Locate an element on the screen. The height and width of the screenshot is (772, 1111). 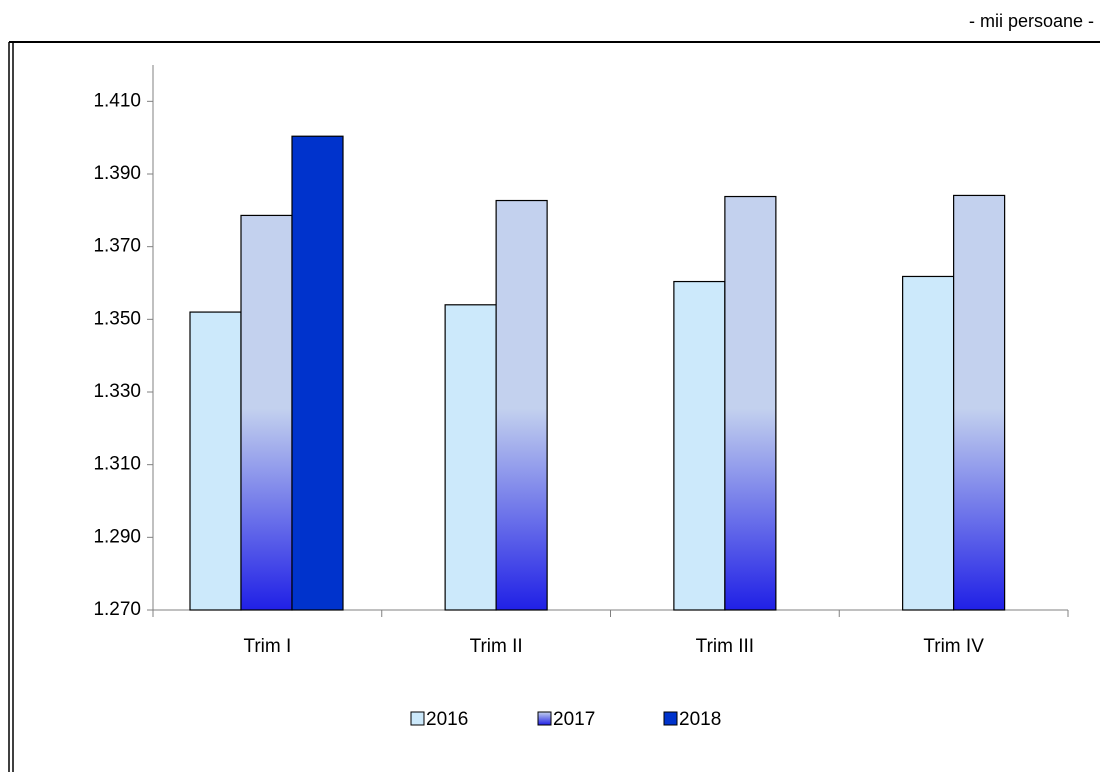
y-tick-label: 1.410 is located at coordinates (117, 100).